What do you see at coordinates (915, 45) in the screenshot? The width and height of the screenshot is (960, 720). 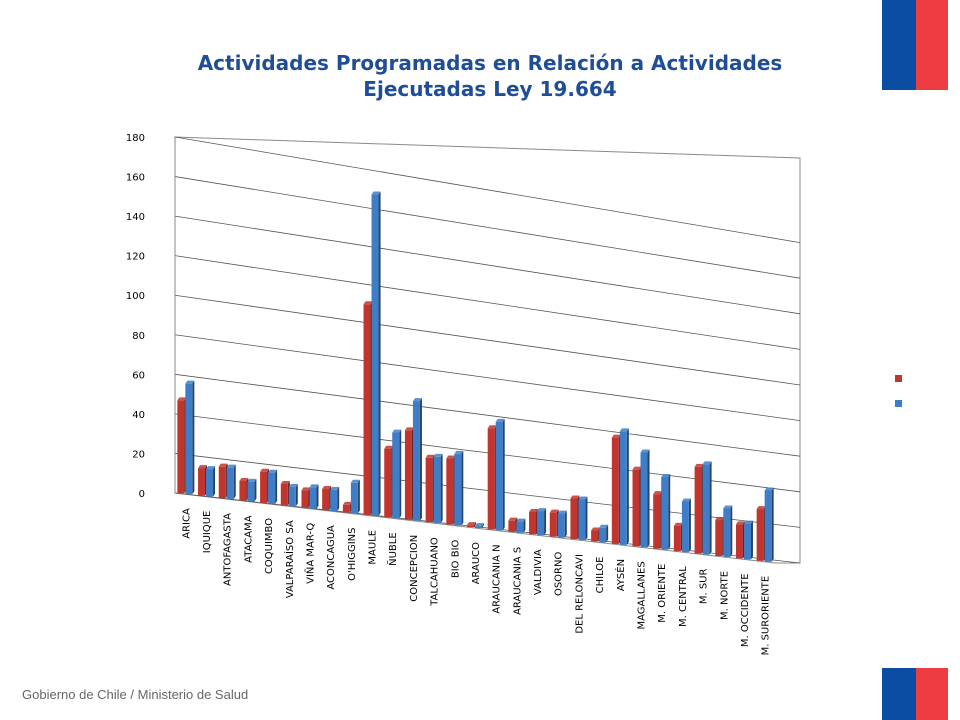 I see `chile-flag-top` at bounding box center [915, 45].